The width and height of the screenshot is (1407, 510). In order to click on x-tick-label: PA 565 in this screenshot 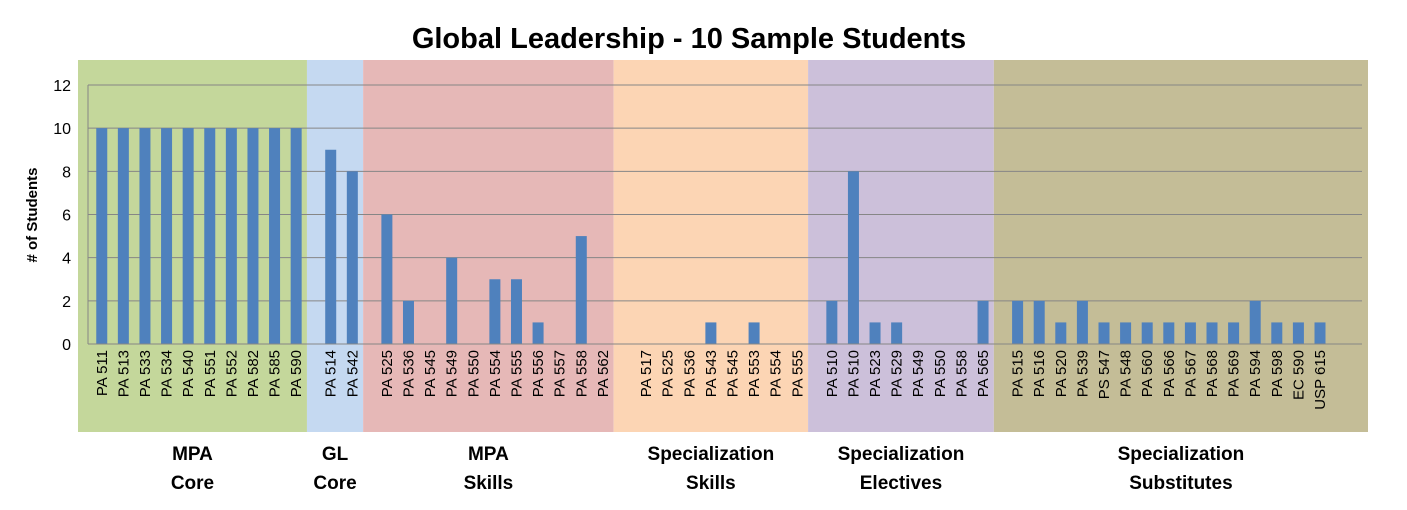, I will do `click(983, 373)`.